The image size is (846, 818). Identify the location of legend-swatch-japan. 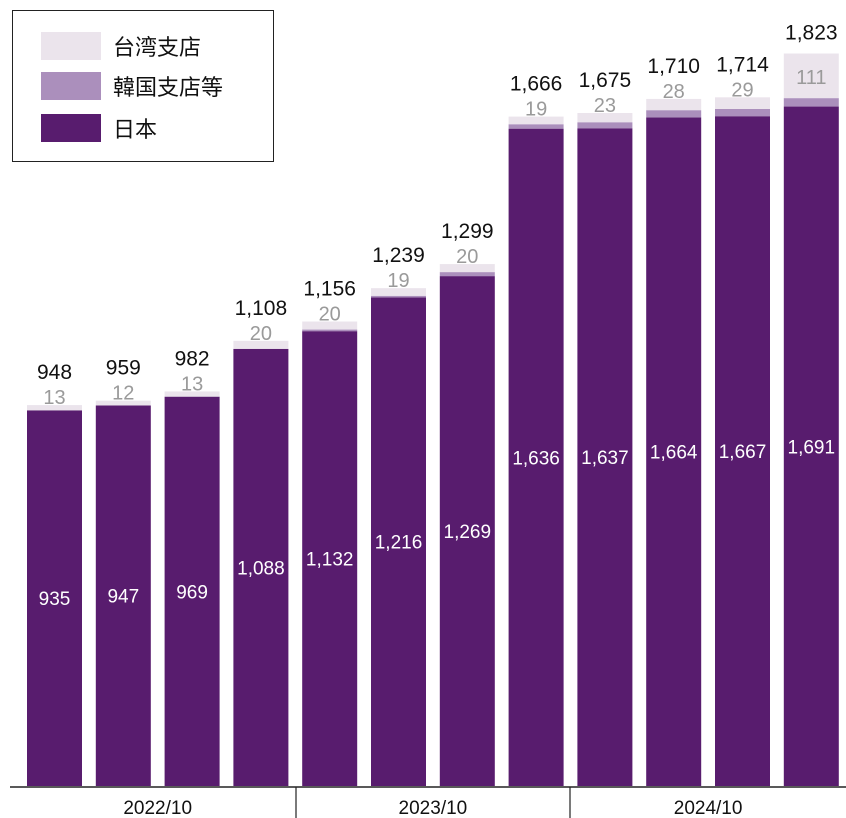
(71, 128).